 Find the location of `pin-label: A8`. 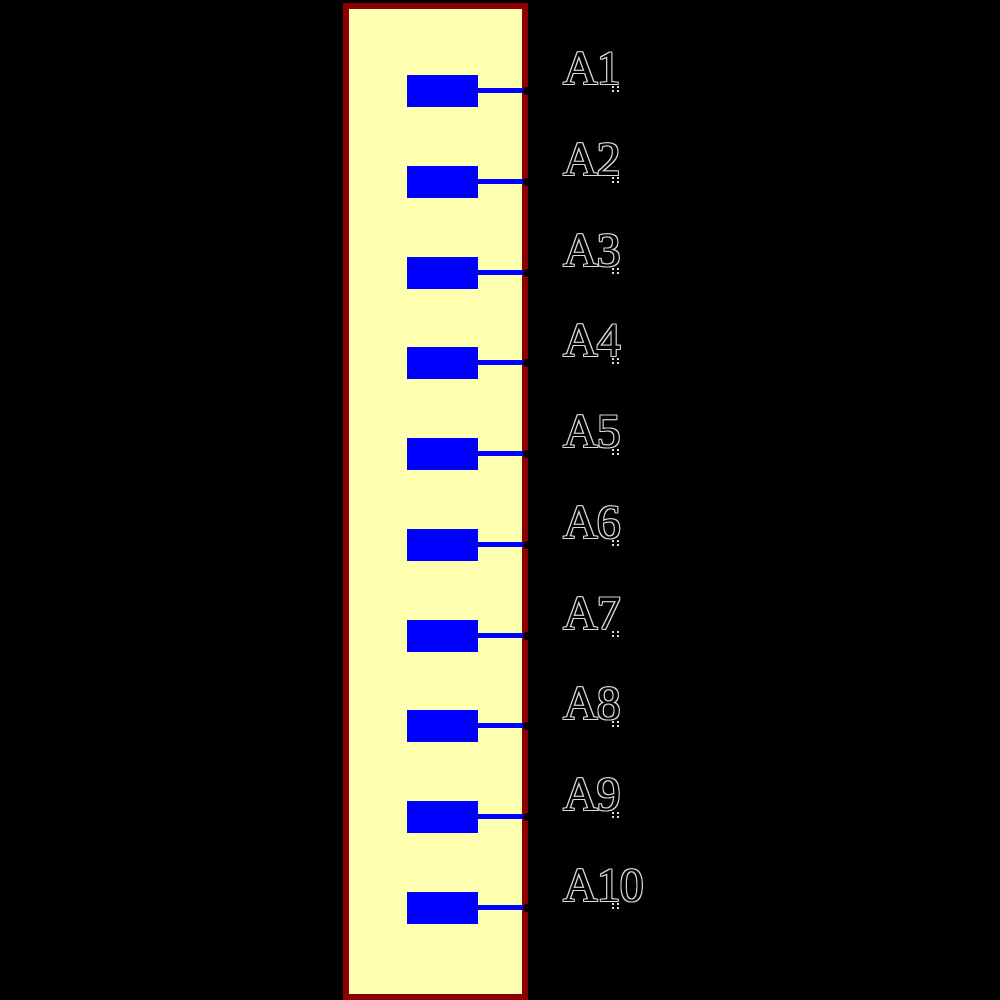

pin-label: A8 is located at coordinates (592, 703).